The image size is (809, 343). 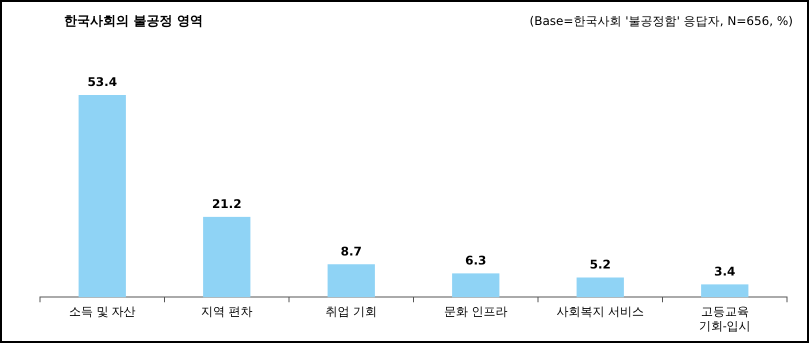 I want to click on x-tick-label: 지역 편차, so click(x=226, y=311).